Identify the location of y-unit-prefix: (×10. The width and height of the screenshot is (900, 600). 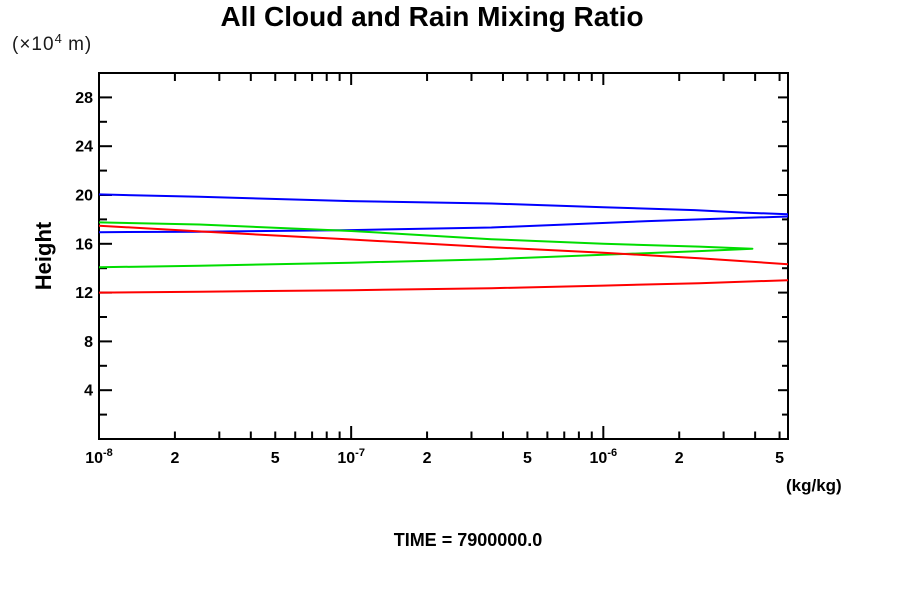
(33, 44).